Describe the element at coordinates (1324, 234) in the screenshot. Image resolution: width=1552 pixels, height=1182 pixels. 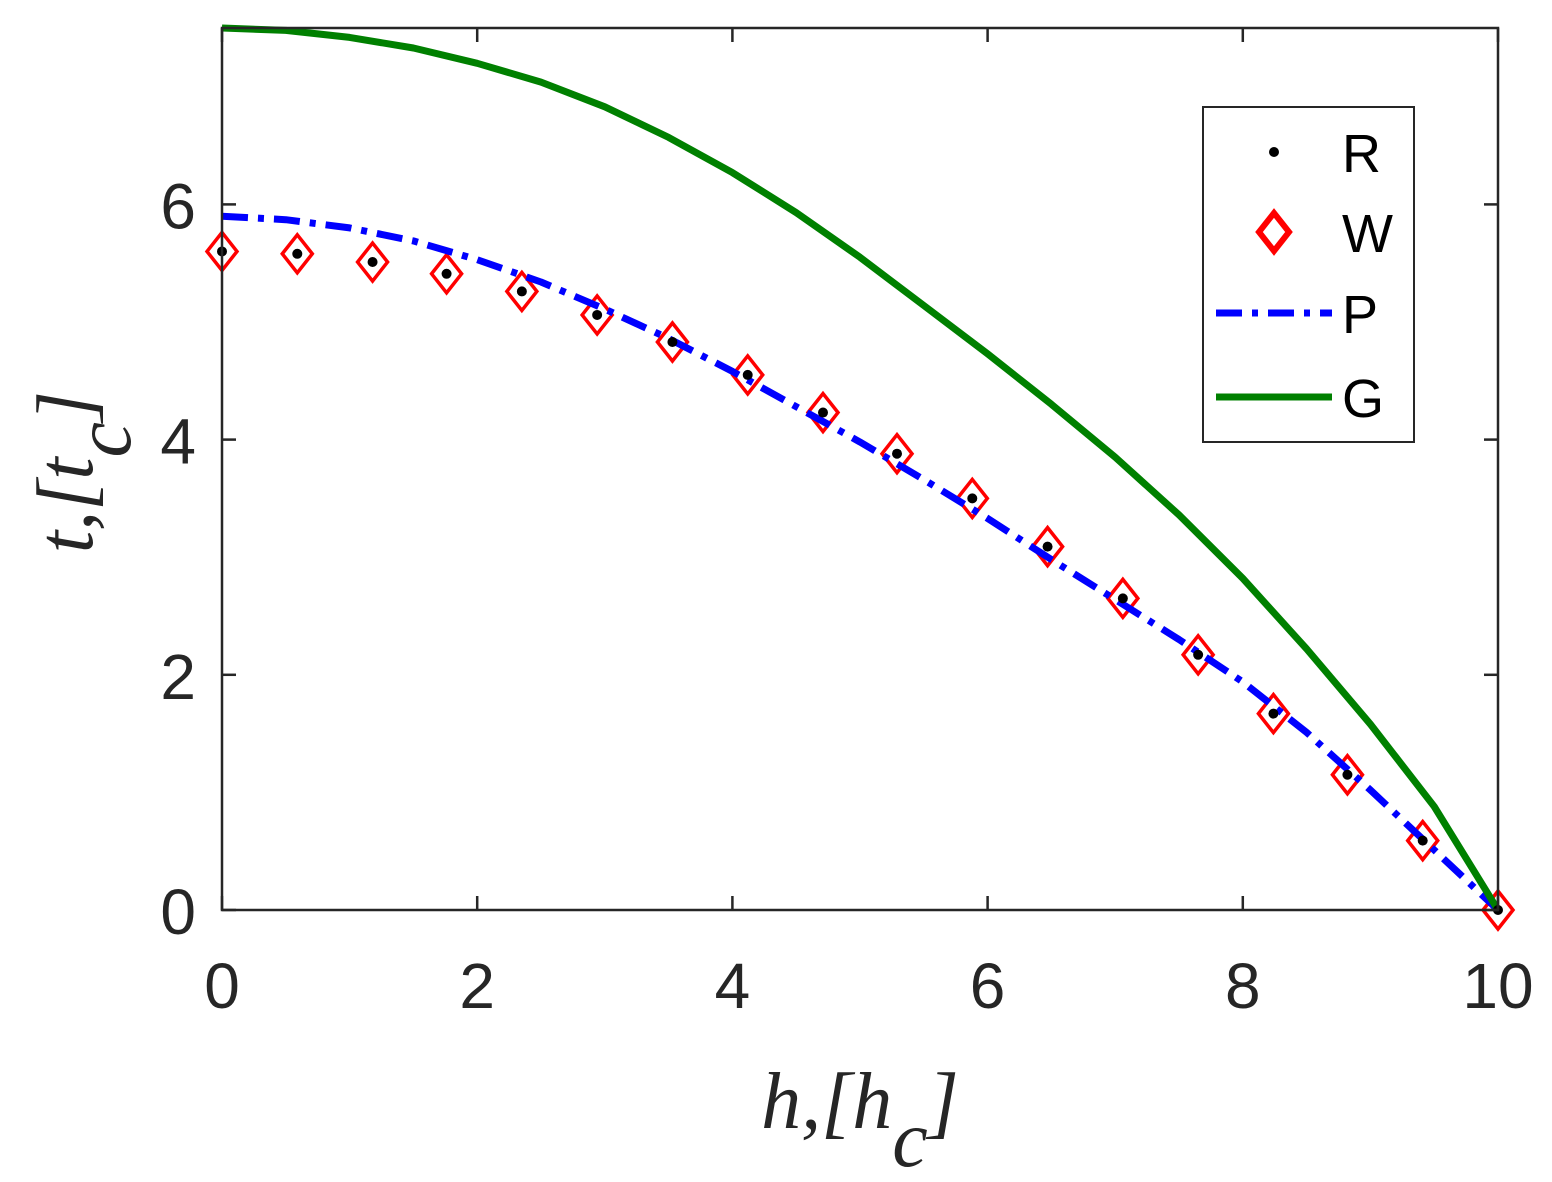
I see `legend-item-W: W` at that location.